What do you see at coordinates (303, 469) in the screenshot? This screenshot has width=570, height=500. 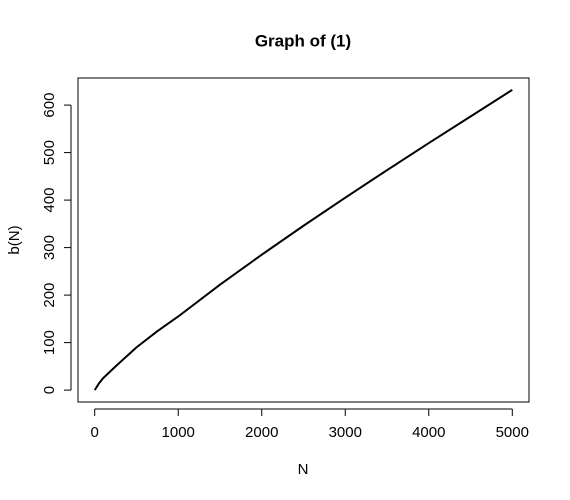 I see `x-axis-label: N` at bounding box center [303, 469].